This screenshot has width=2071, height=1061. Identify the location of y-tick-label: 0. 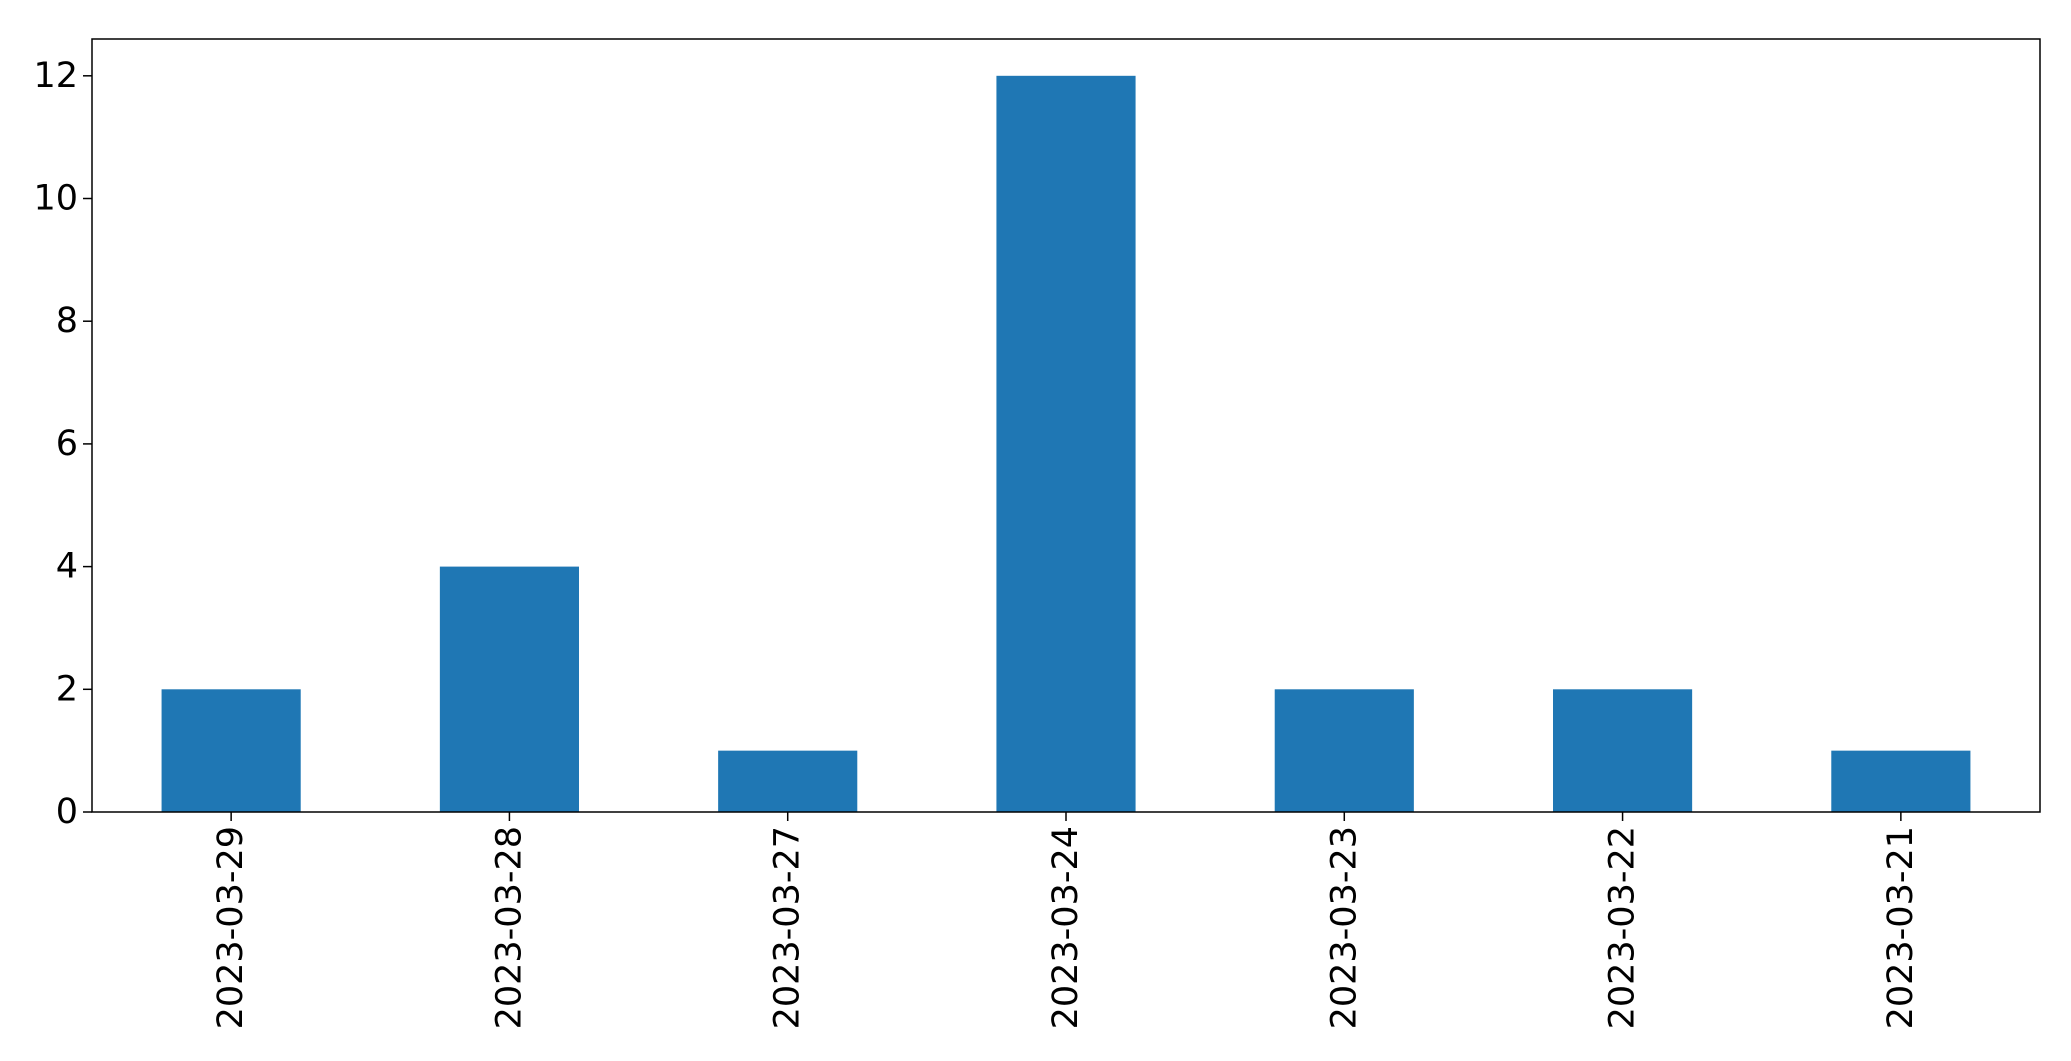
(67, 812).